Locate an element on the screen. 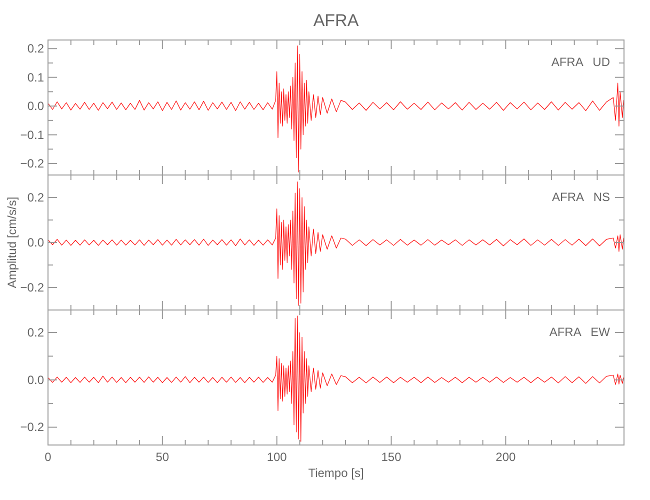  annotation: AFRA EW is located at coordinates (580, 332).